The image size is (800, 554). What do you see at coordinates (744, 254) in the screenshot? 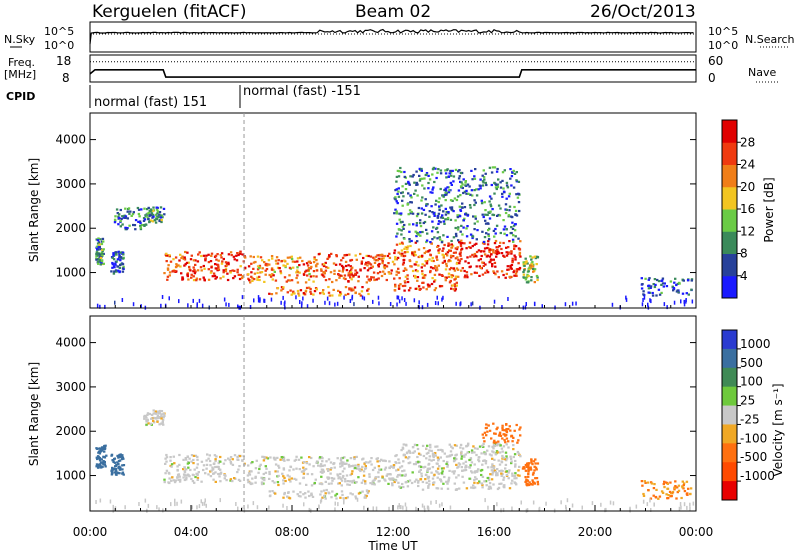
I see `power-colorbar-label: 8` at bounding box center [744, 254].